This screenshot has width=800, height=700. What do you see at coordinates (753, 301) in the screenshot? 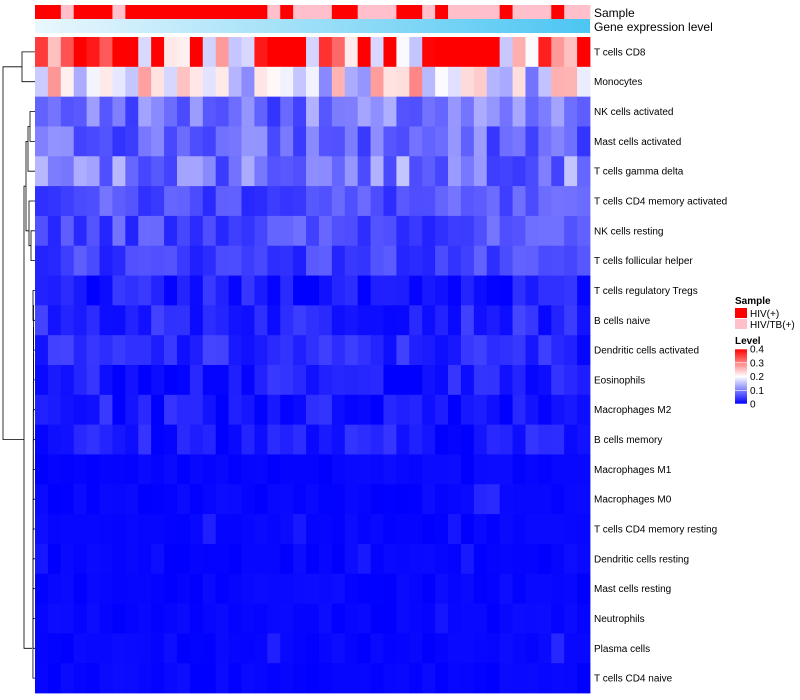
I see `sample-legend-title: Sample` at bounding box center [753, 301].